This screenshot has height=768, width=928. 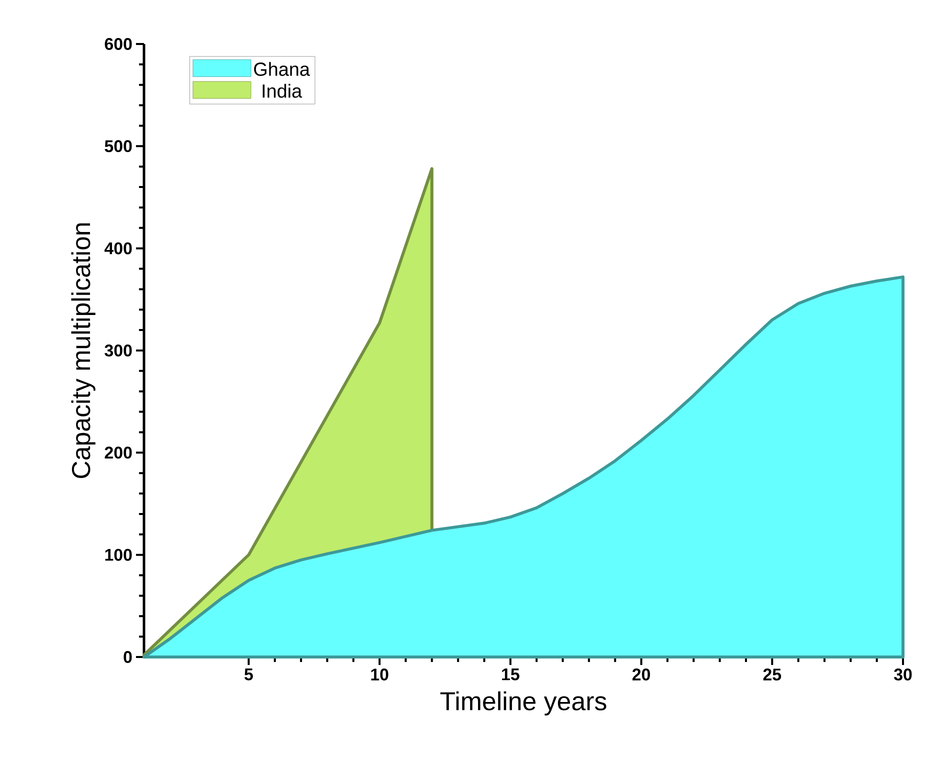 What do you see at coordinates (83, 350) in the screenshot?
I see `y-axis-title: Capacity multiplication` at bounding box center [83, 350].